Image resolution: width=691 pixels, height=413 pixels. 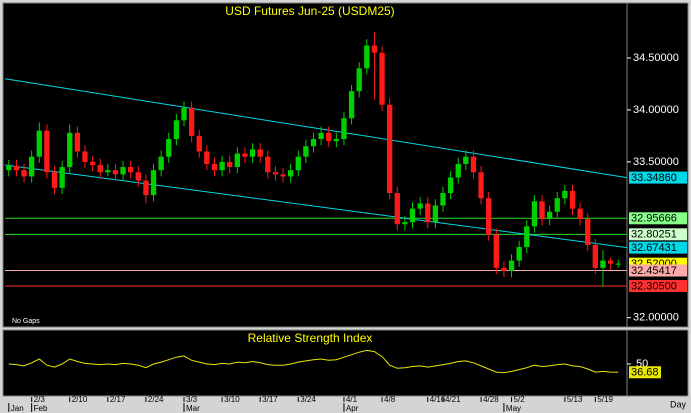 I want to click on value-box-label: 32.80251, so click(x=654, y=235).